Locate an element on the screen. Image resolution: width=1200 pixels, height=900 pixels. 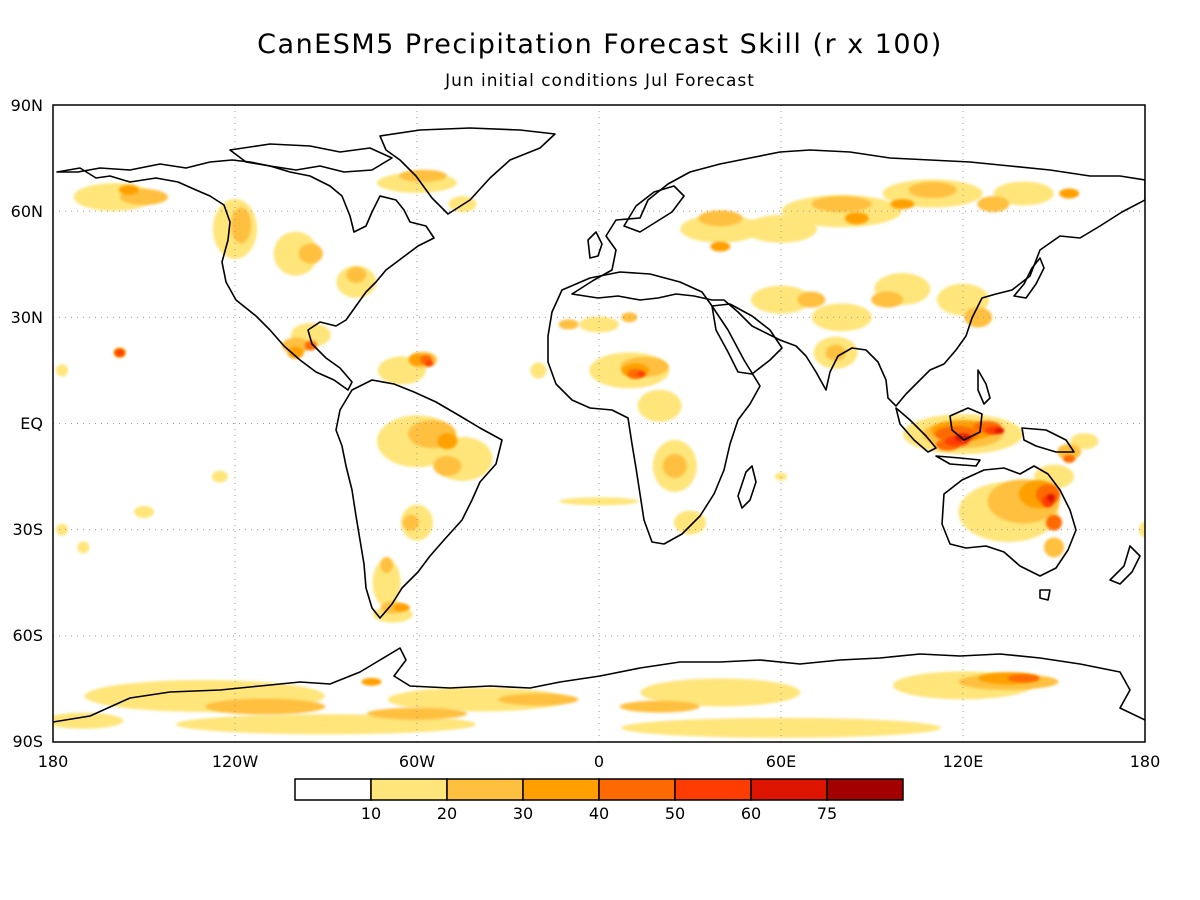
lat-label-60n: 60N is located at coordinates (27, 211).